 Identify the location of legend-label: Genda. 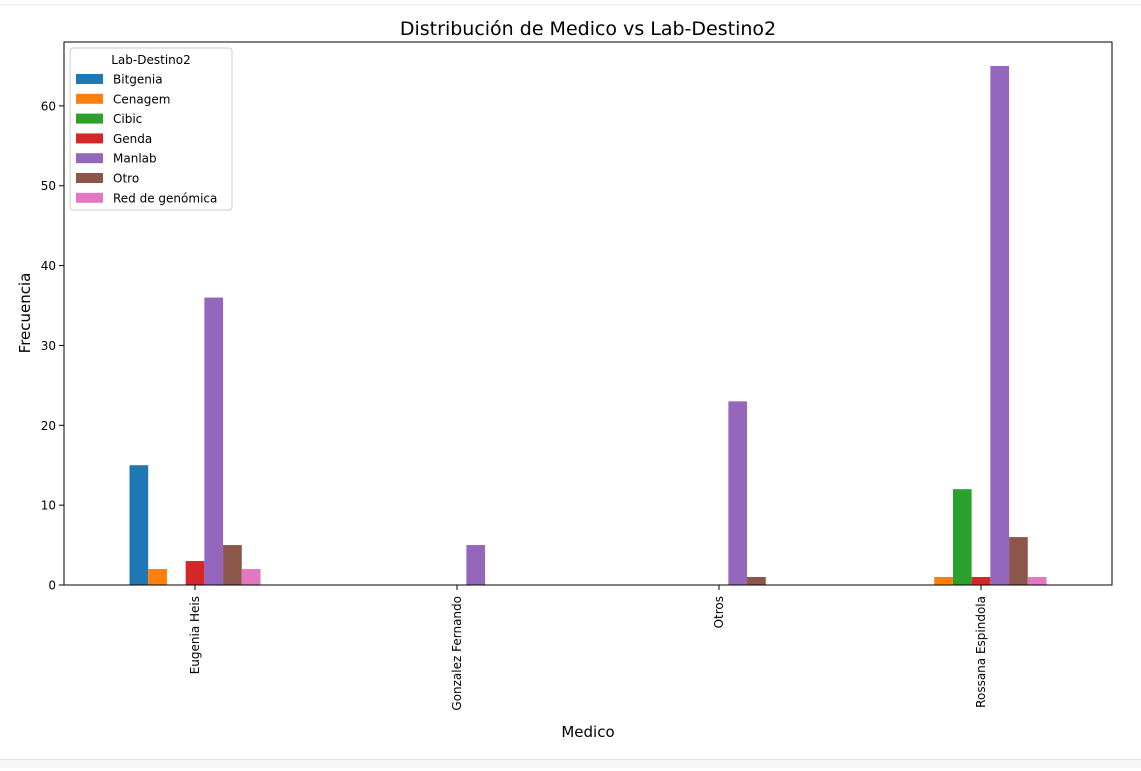
(132, 139).